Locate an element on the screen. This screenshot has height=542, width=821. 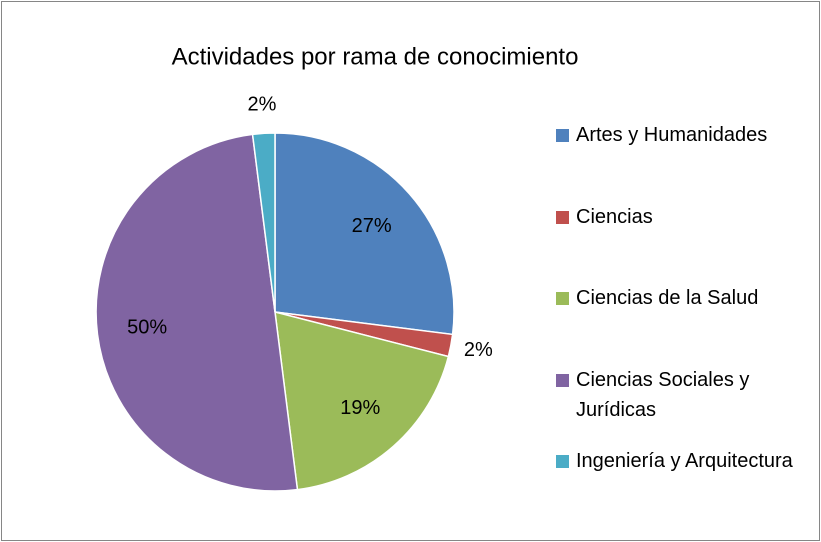
legend-label: Ciencias is located at coordinates (614, 216).